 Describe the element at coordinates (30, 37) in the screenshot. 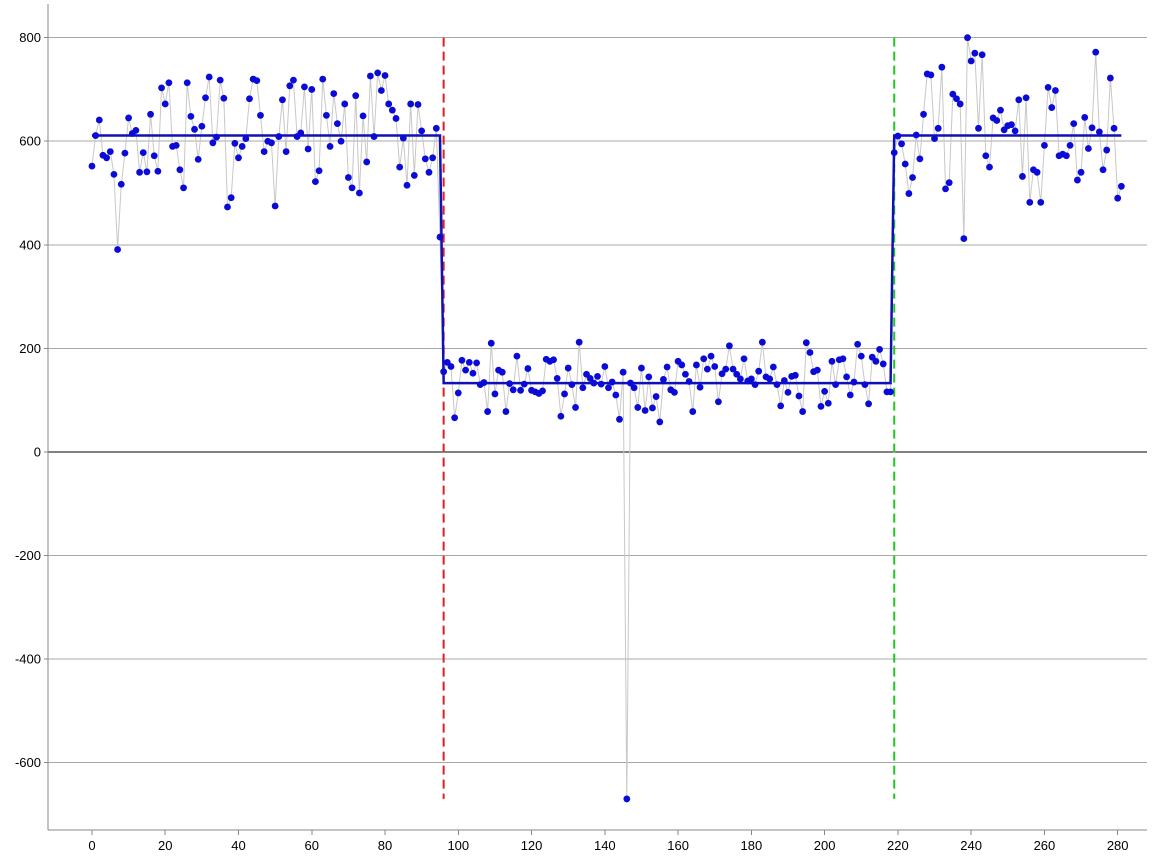

I see `y-tick-label: 800` at that location.